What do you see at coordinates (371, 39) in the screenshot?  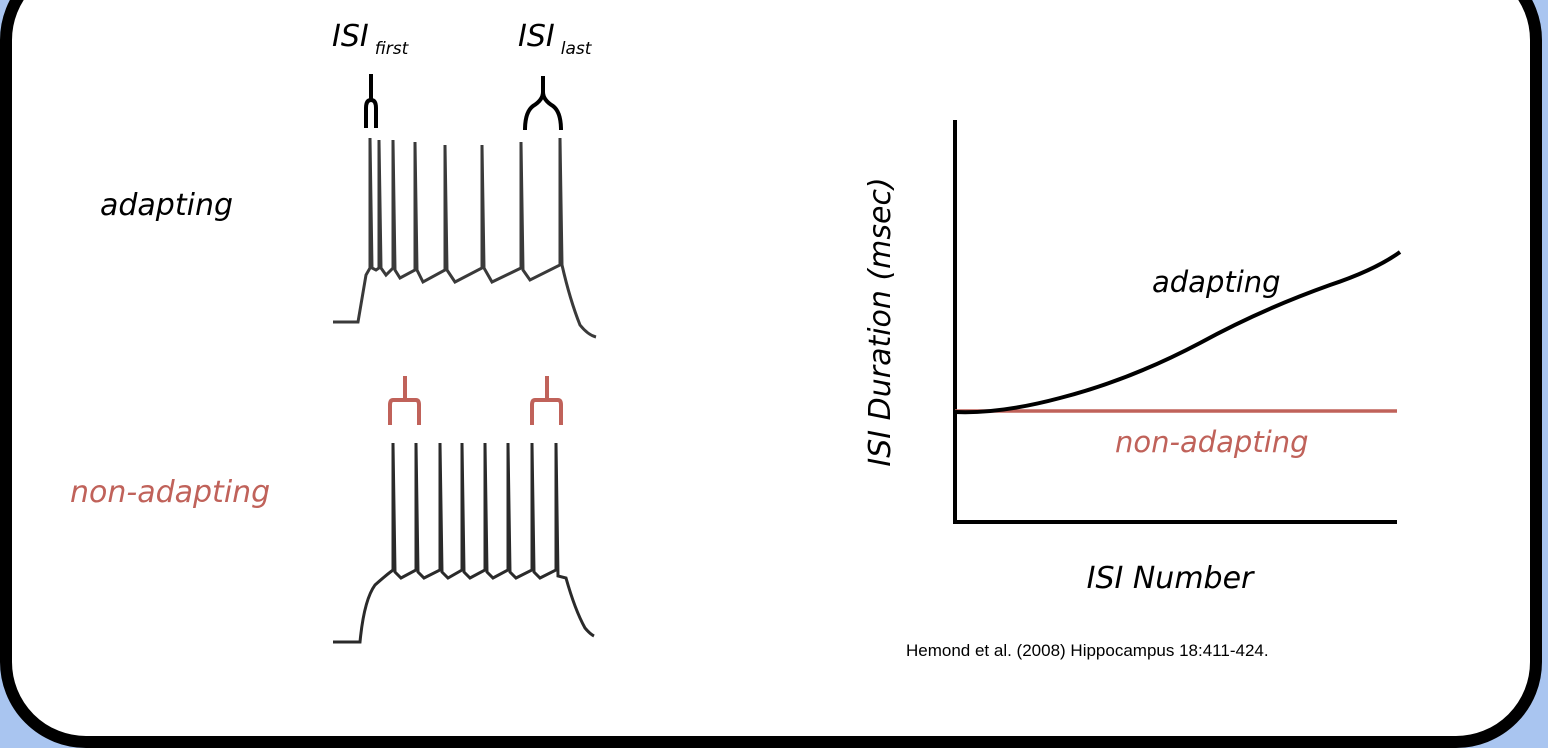 I see `isi-first-label: ISI first` at bounding box center [371, 39].